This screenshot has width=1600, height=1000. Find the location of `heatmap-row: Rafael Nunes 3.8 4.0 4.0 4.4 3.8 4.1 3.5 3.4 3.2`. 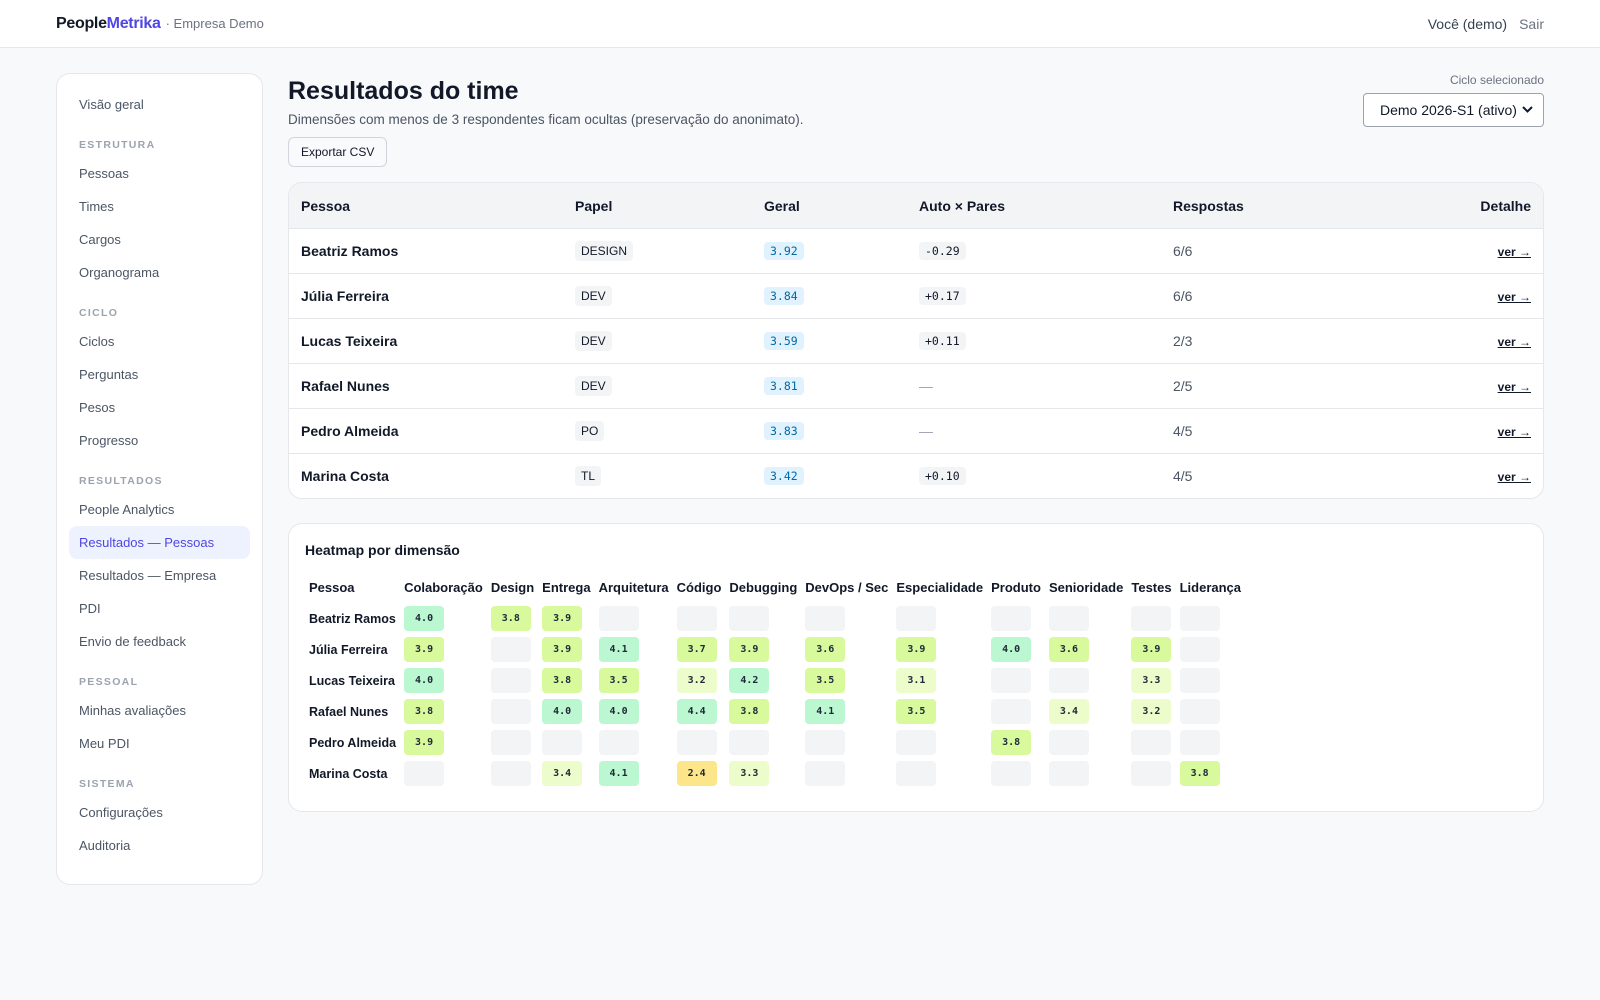

heatmap-row: Rafael Nunes 3.8 4.0 4.0 4.4 3.8 4.1 3.5 3.4 3.2 is located at coordinates (775, 711).